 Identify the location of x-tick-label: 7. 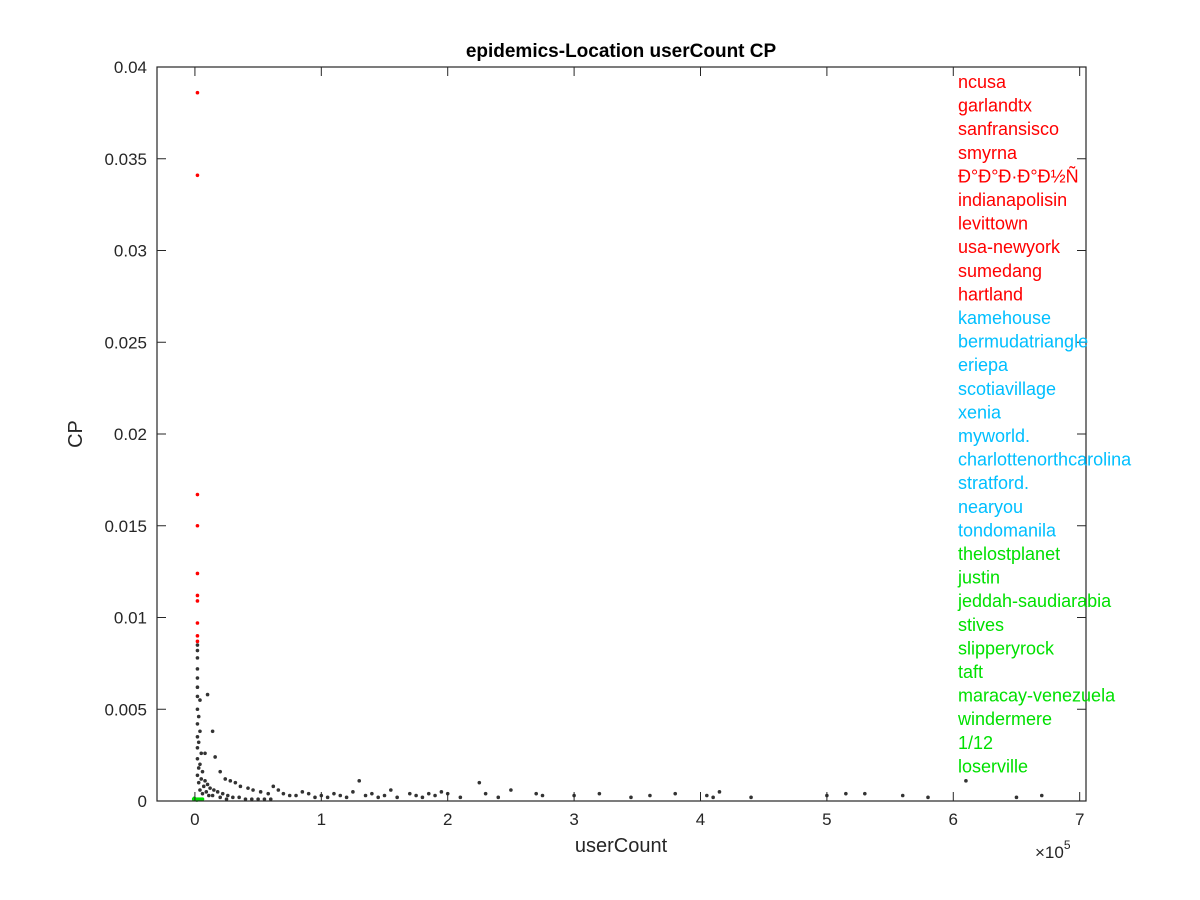
(1079, 819).